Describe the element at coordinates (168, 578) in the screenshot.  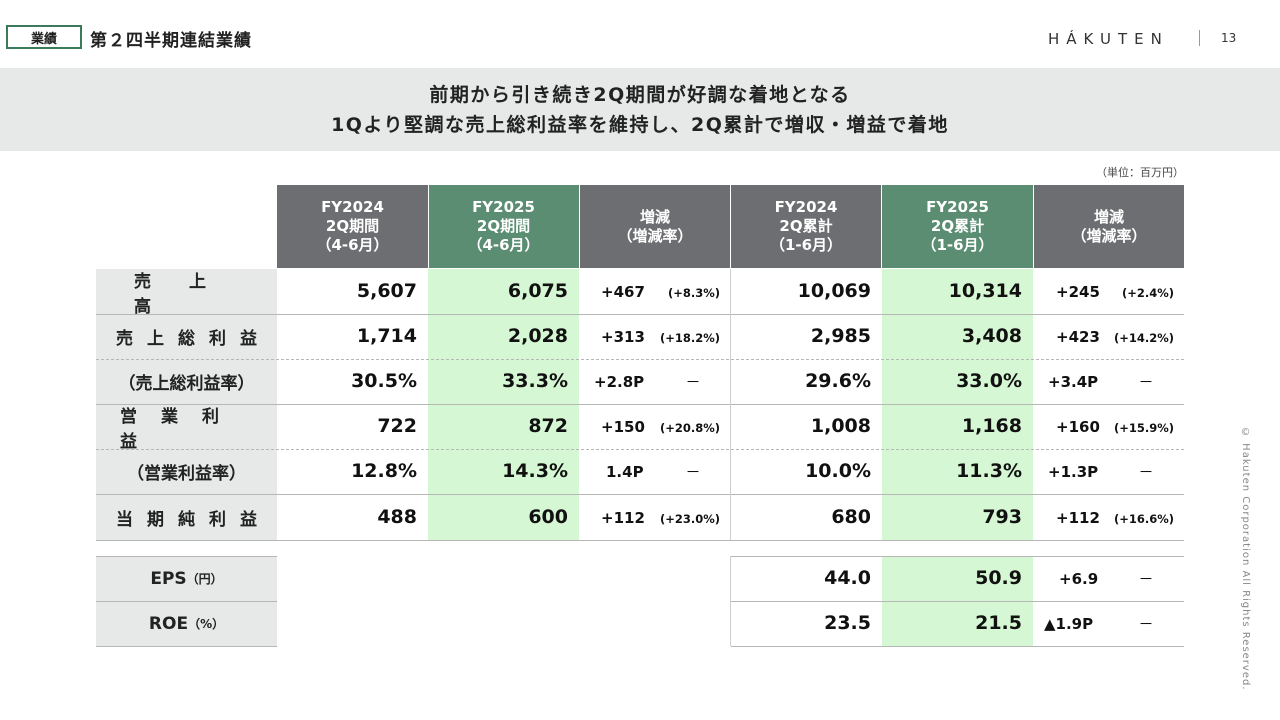
I see `row-label-text: EPS` at that location.